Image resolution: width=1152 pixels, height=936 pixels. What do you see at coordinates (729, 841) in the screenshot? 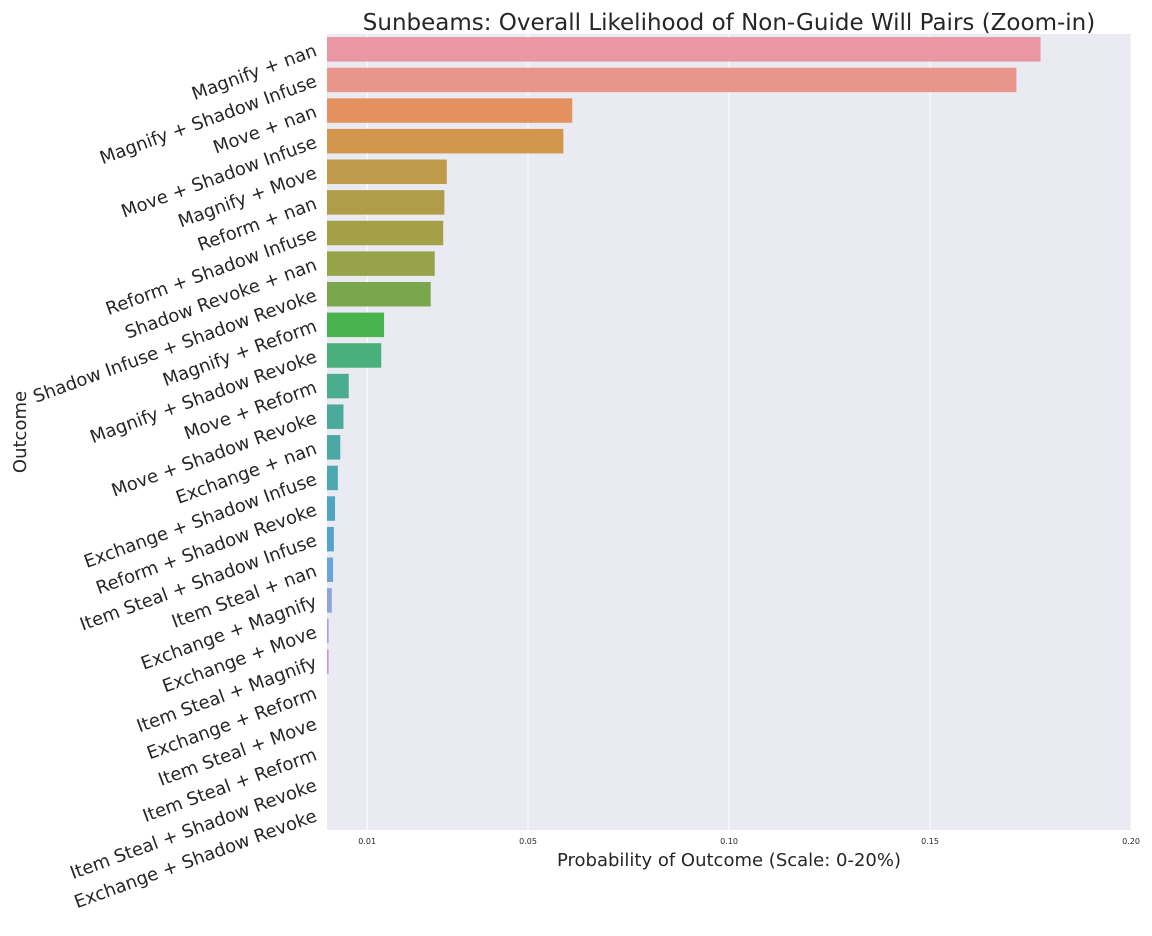
I see `x-tick-label: 0.10` at bounding box center [729, 841].